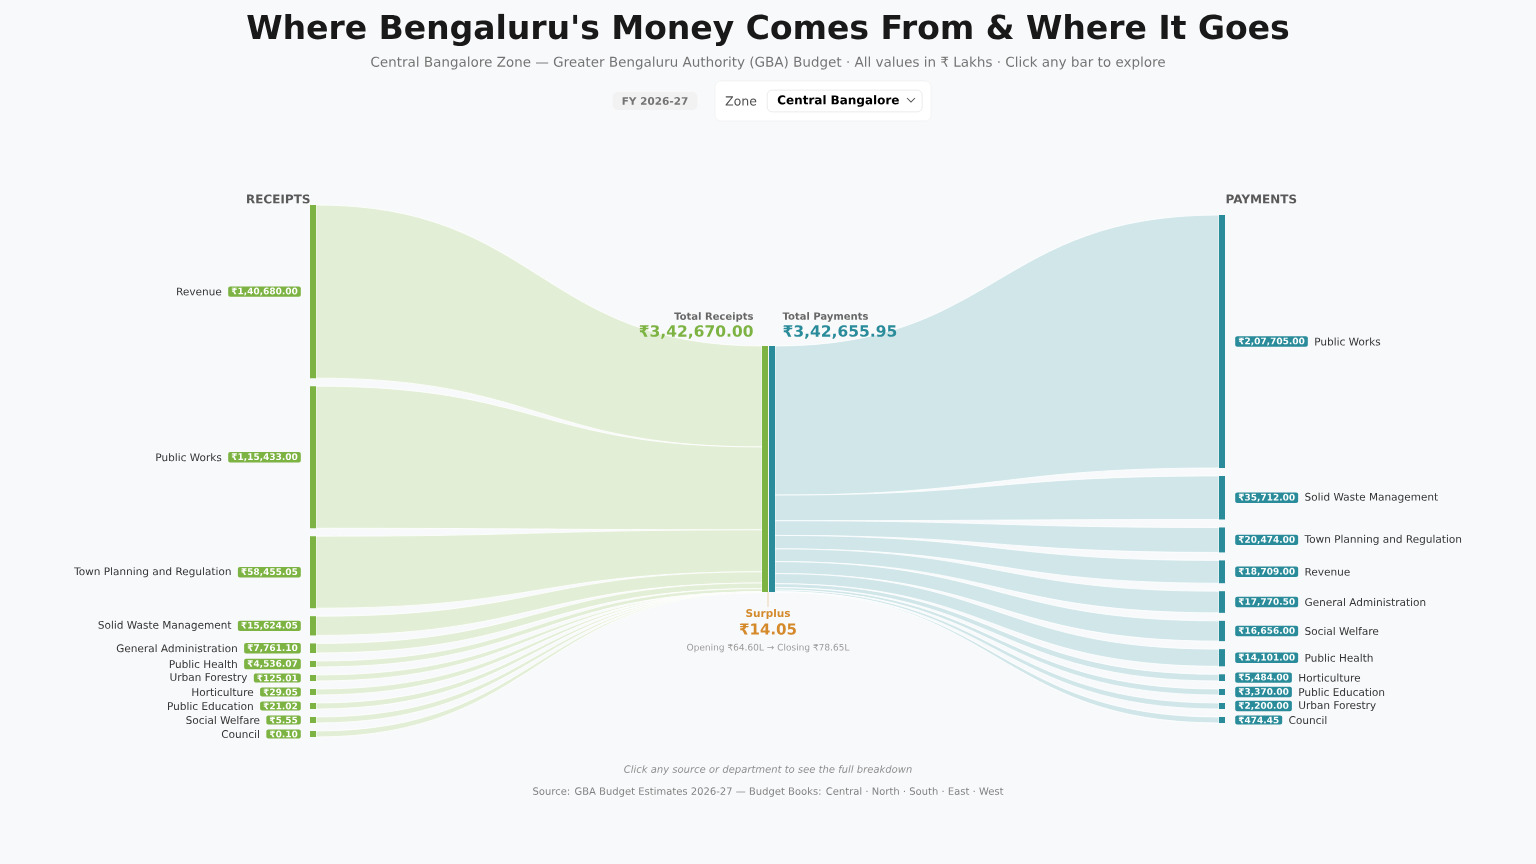 This screenshot has width=1536, height=864. What do you see at coordinates (1266, 602) in the screenshot?
I see `data-label: ₹17,770.50` at bounding box center [1266, 602].